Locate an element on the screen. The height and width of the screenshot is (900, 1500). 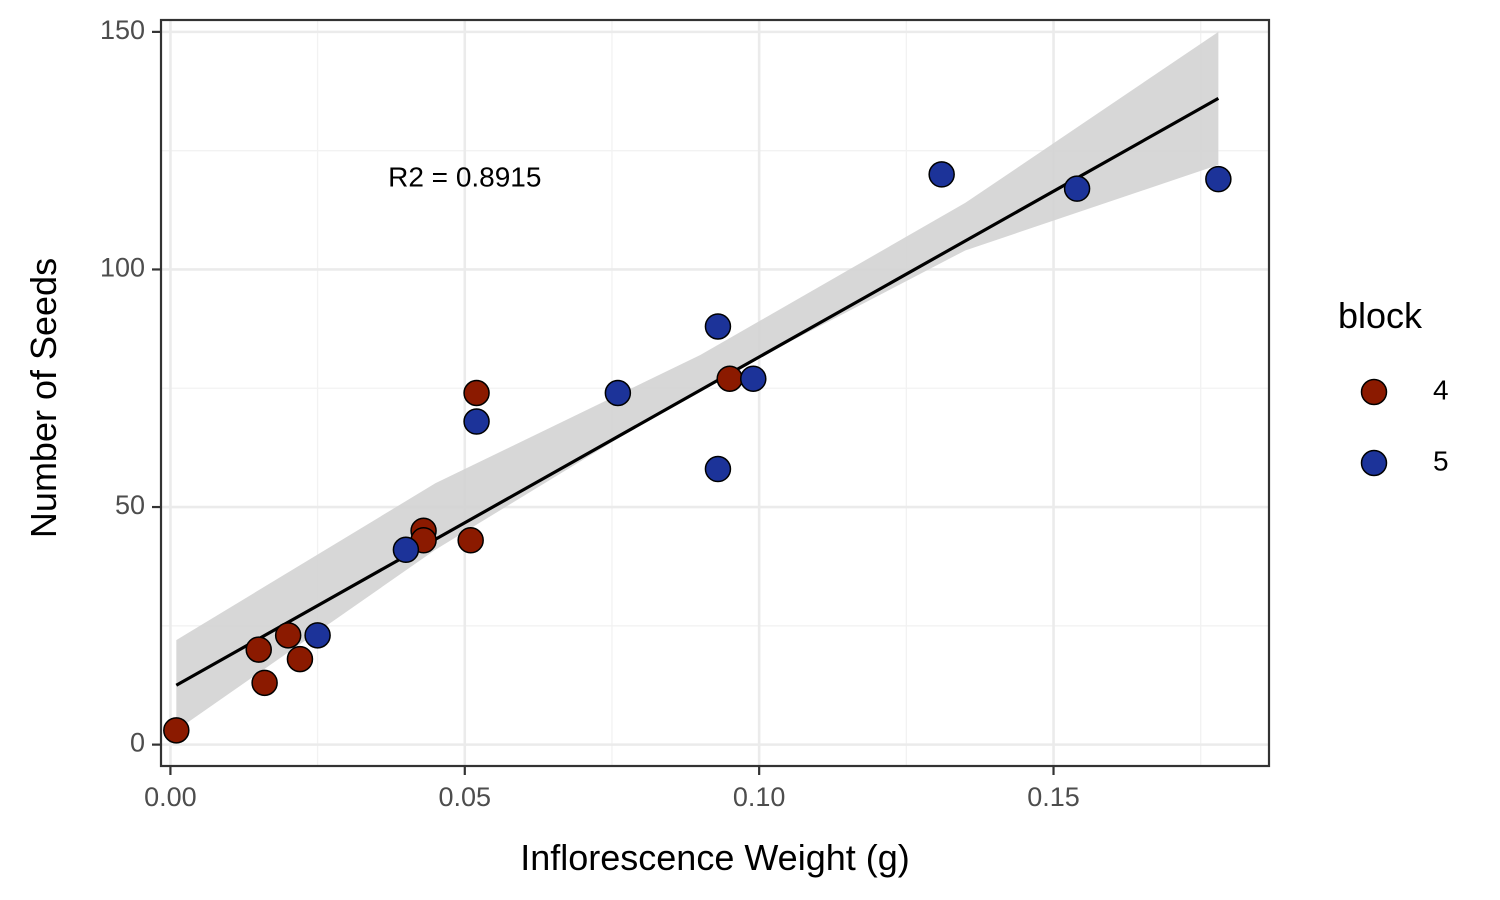
y-axis-title: Number of Seeds is located at coordinates (43, 398).